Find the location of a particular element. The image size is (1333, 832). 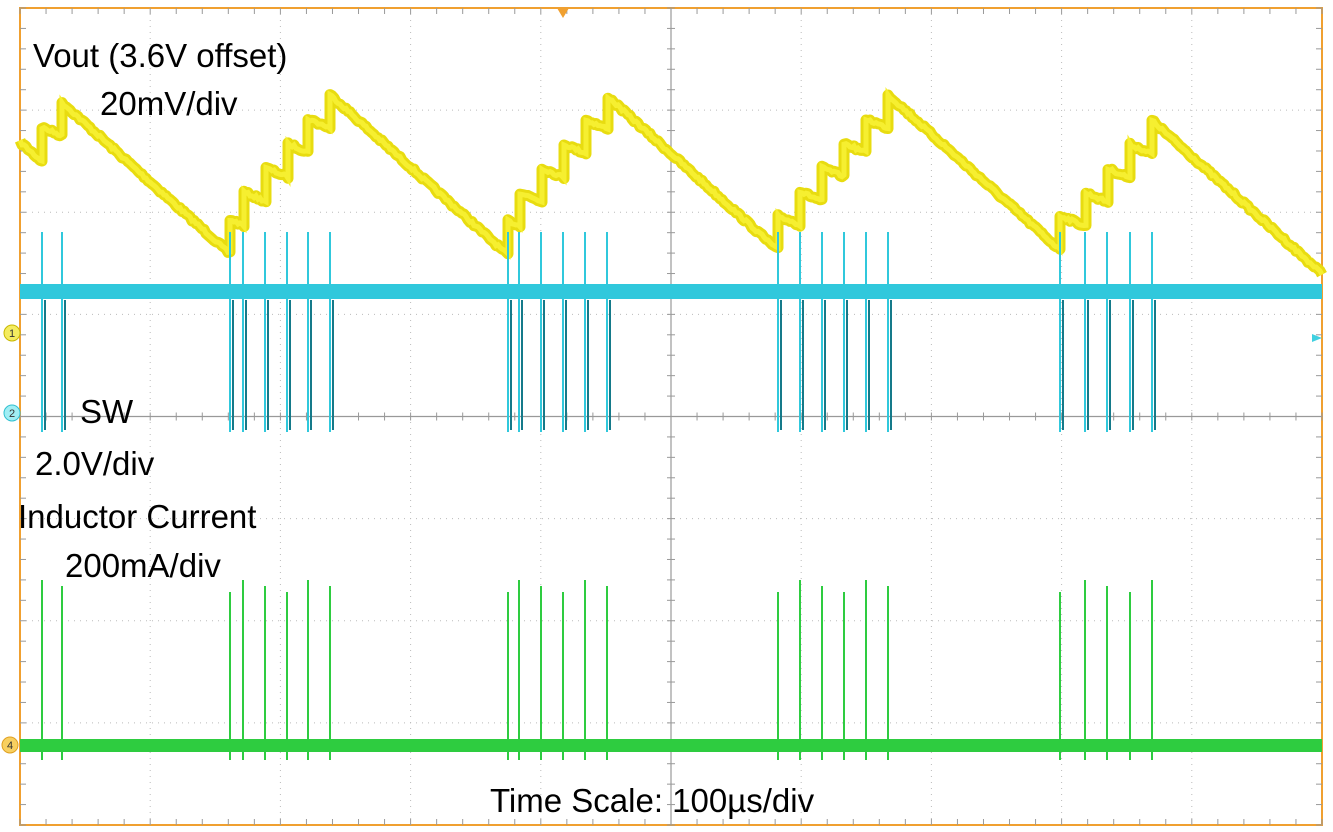

sw-label: SW is located at coordinates (107, 411).